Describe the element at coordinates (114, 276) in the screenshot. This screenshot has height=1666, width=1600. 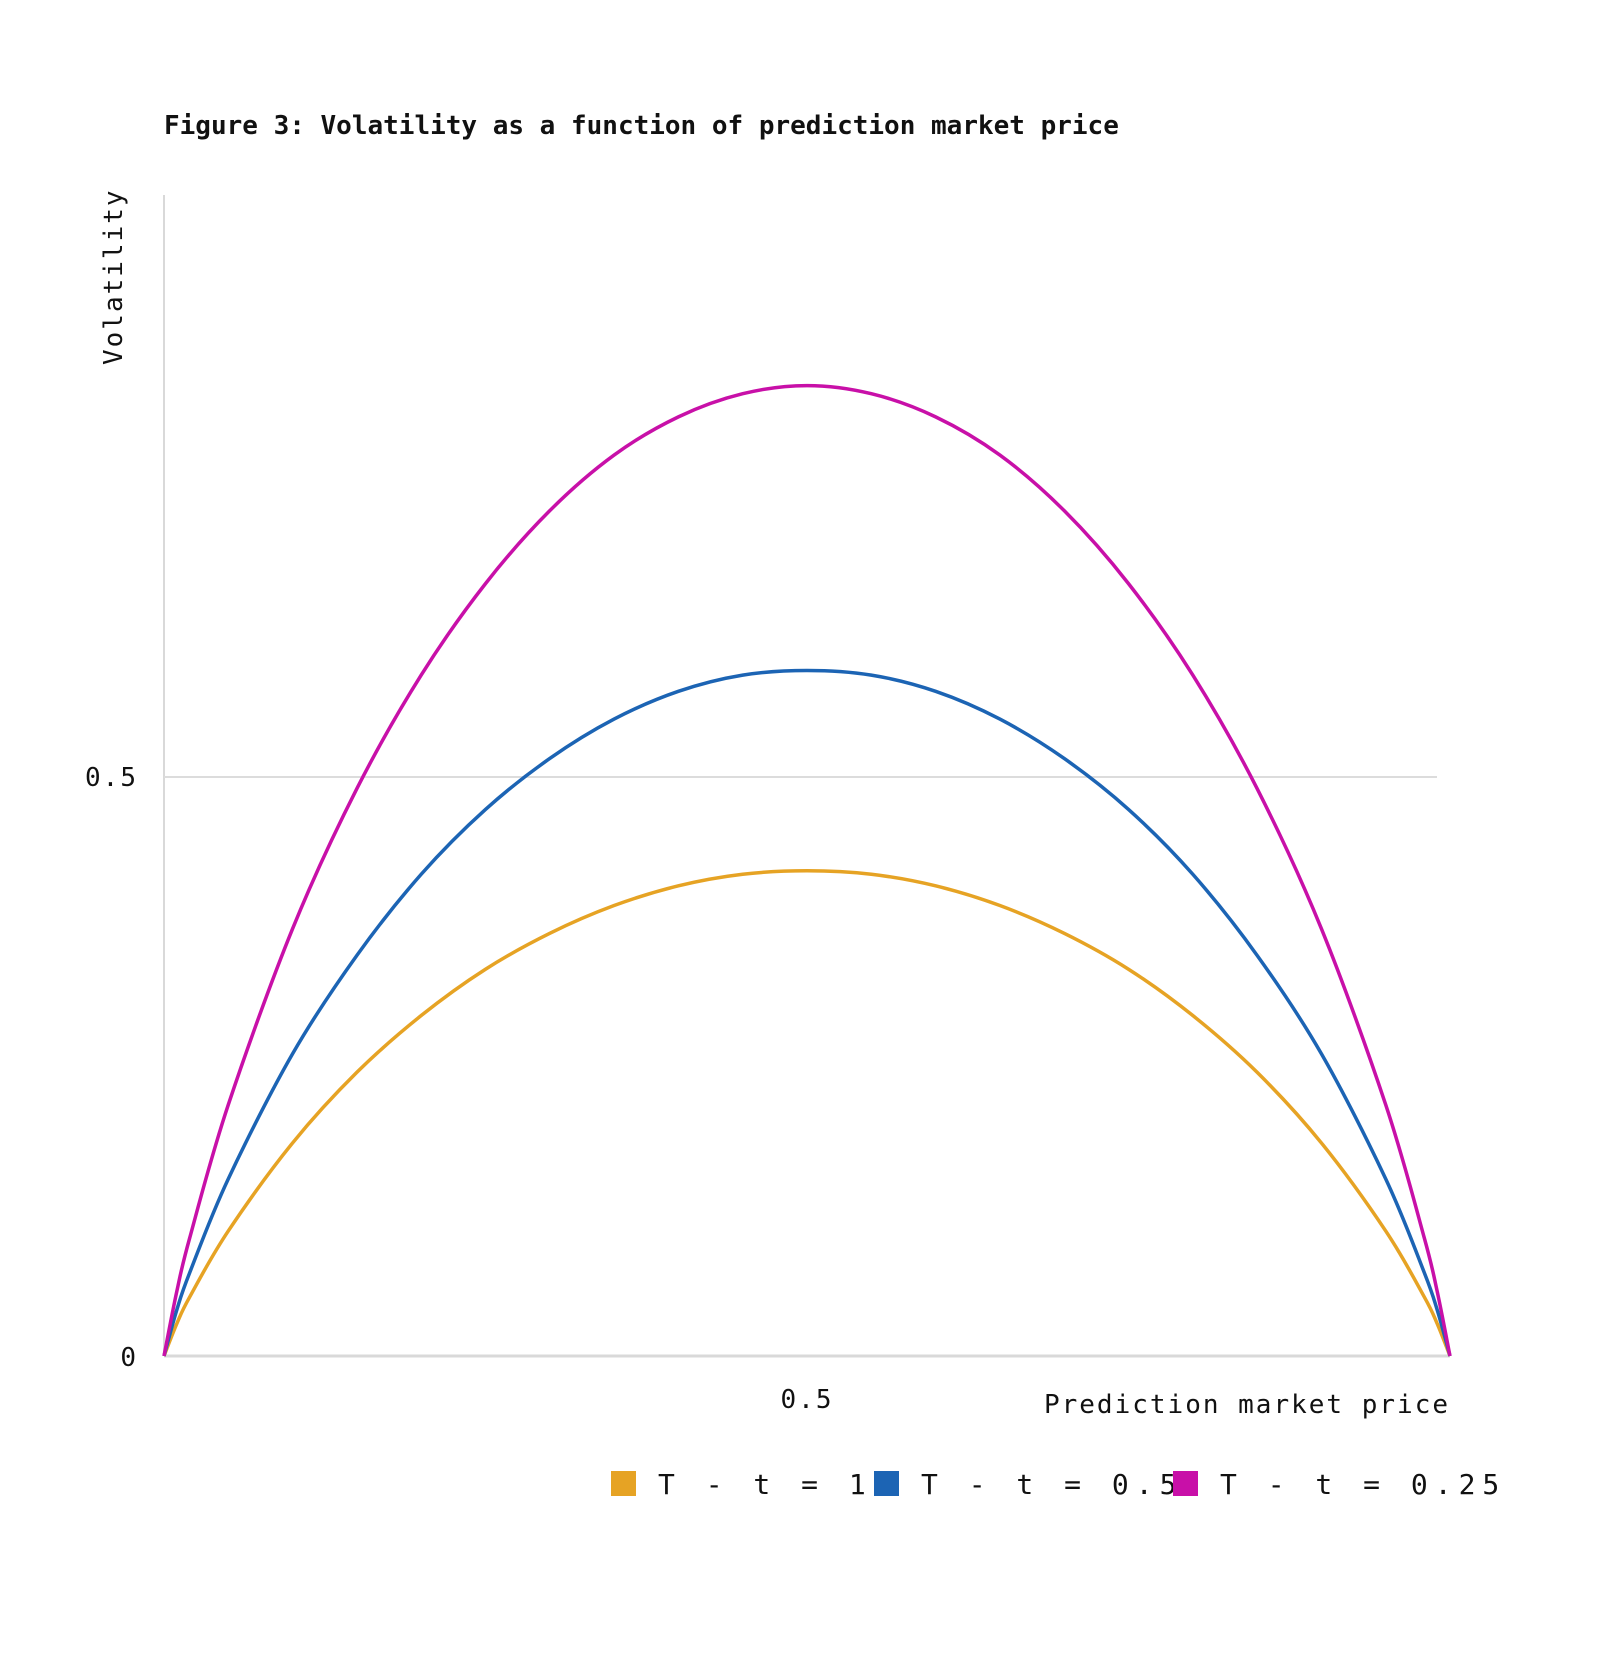
I see `y-axis-label: Volatility` at that location.